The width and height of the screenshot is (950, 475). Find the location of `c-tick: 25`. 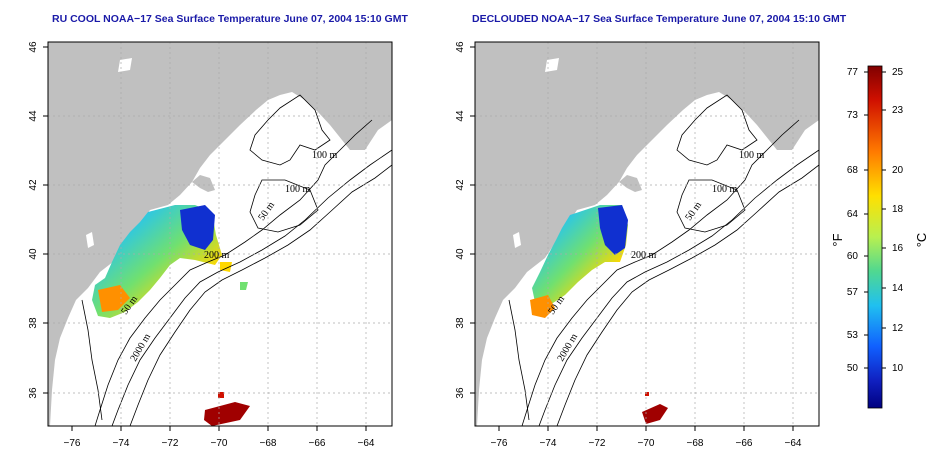

c-tick: 25 is located at coordinates (898, 72).